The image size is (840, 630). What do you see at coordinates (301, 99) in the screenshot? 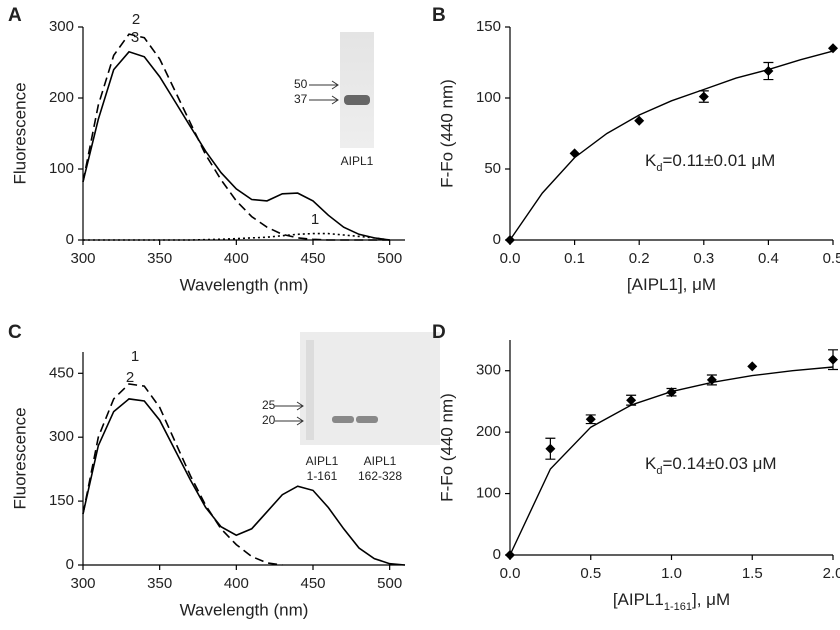
I see `gel-marker: 37` at bounding box center [301, 99].